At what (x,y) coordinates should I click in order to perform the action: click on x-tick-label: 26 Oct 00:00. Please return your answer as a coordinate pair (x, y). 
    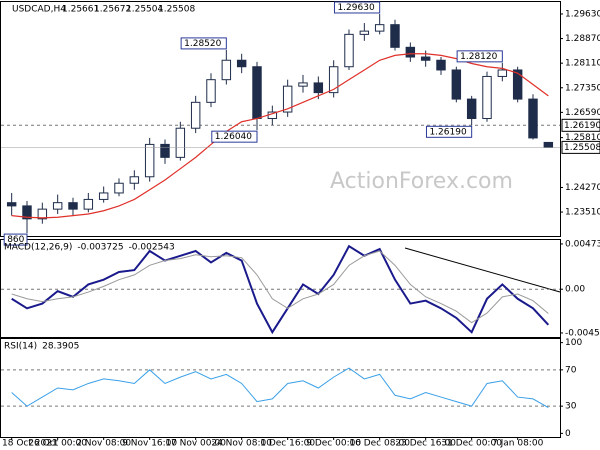
    Looking at the image, I should click on (57, 444).